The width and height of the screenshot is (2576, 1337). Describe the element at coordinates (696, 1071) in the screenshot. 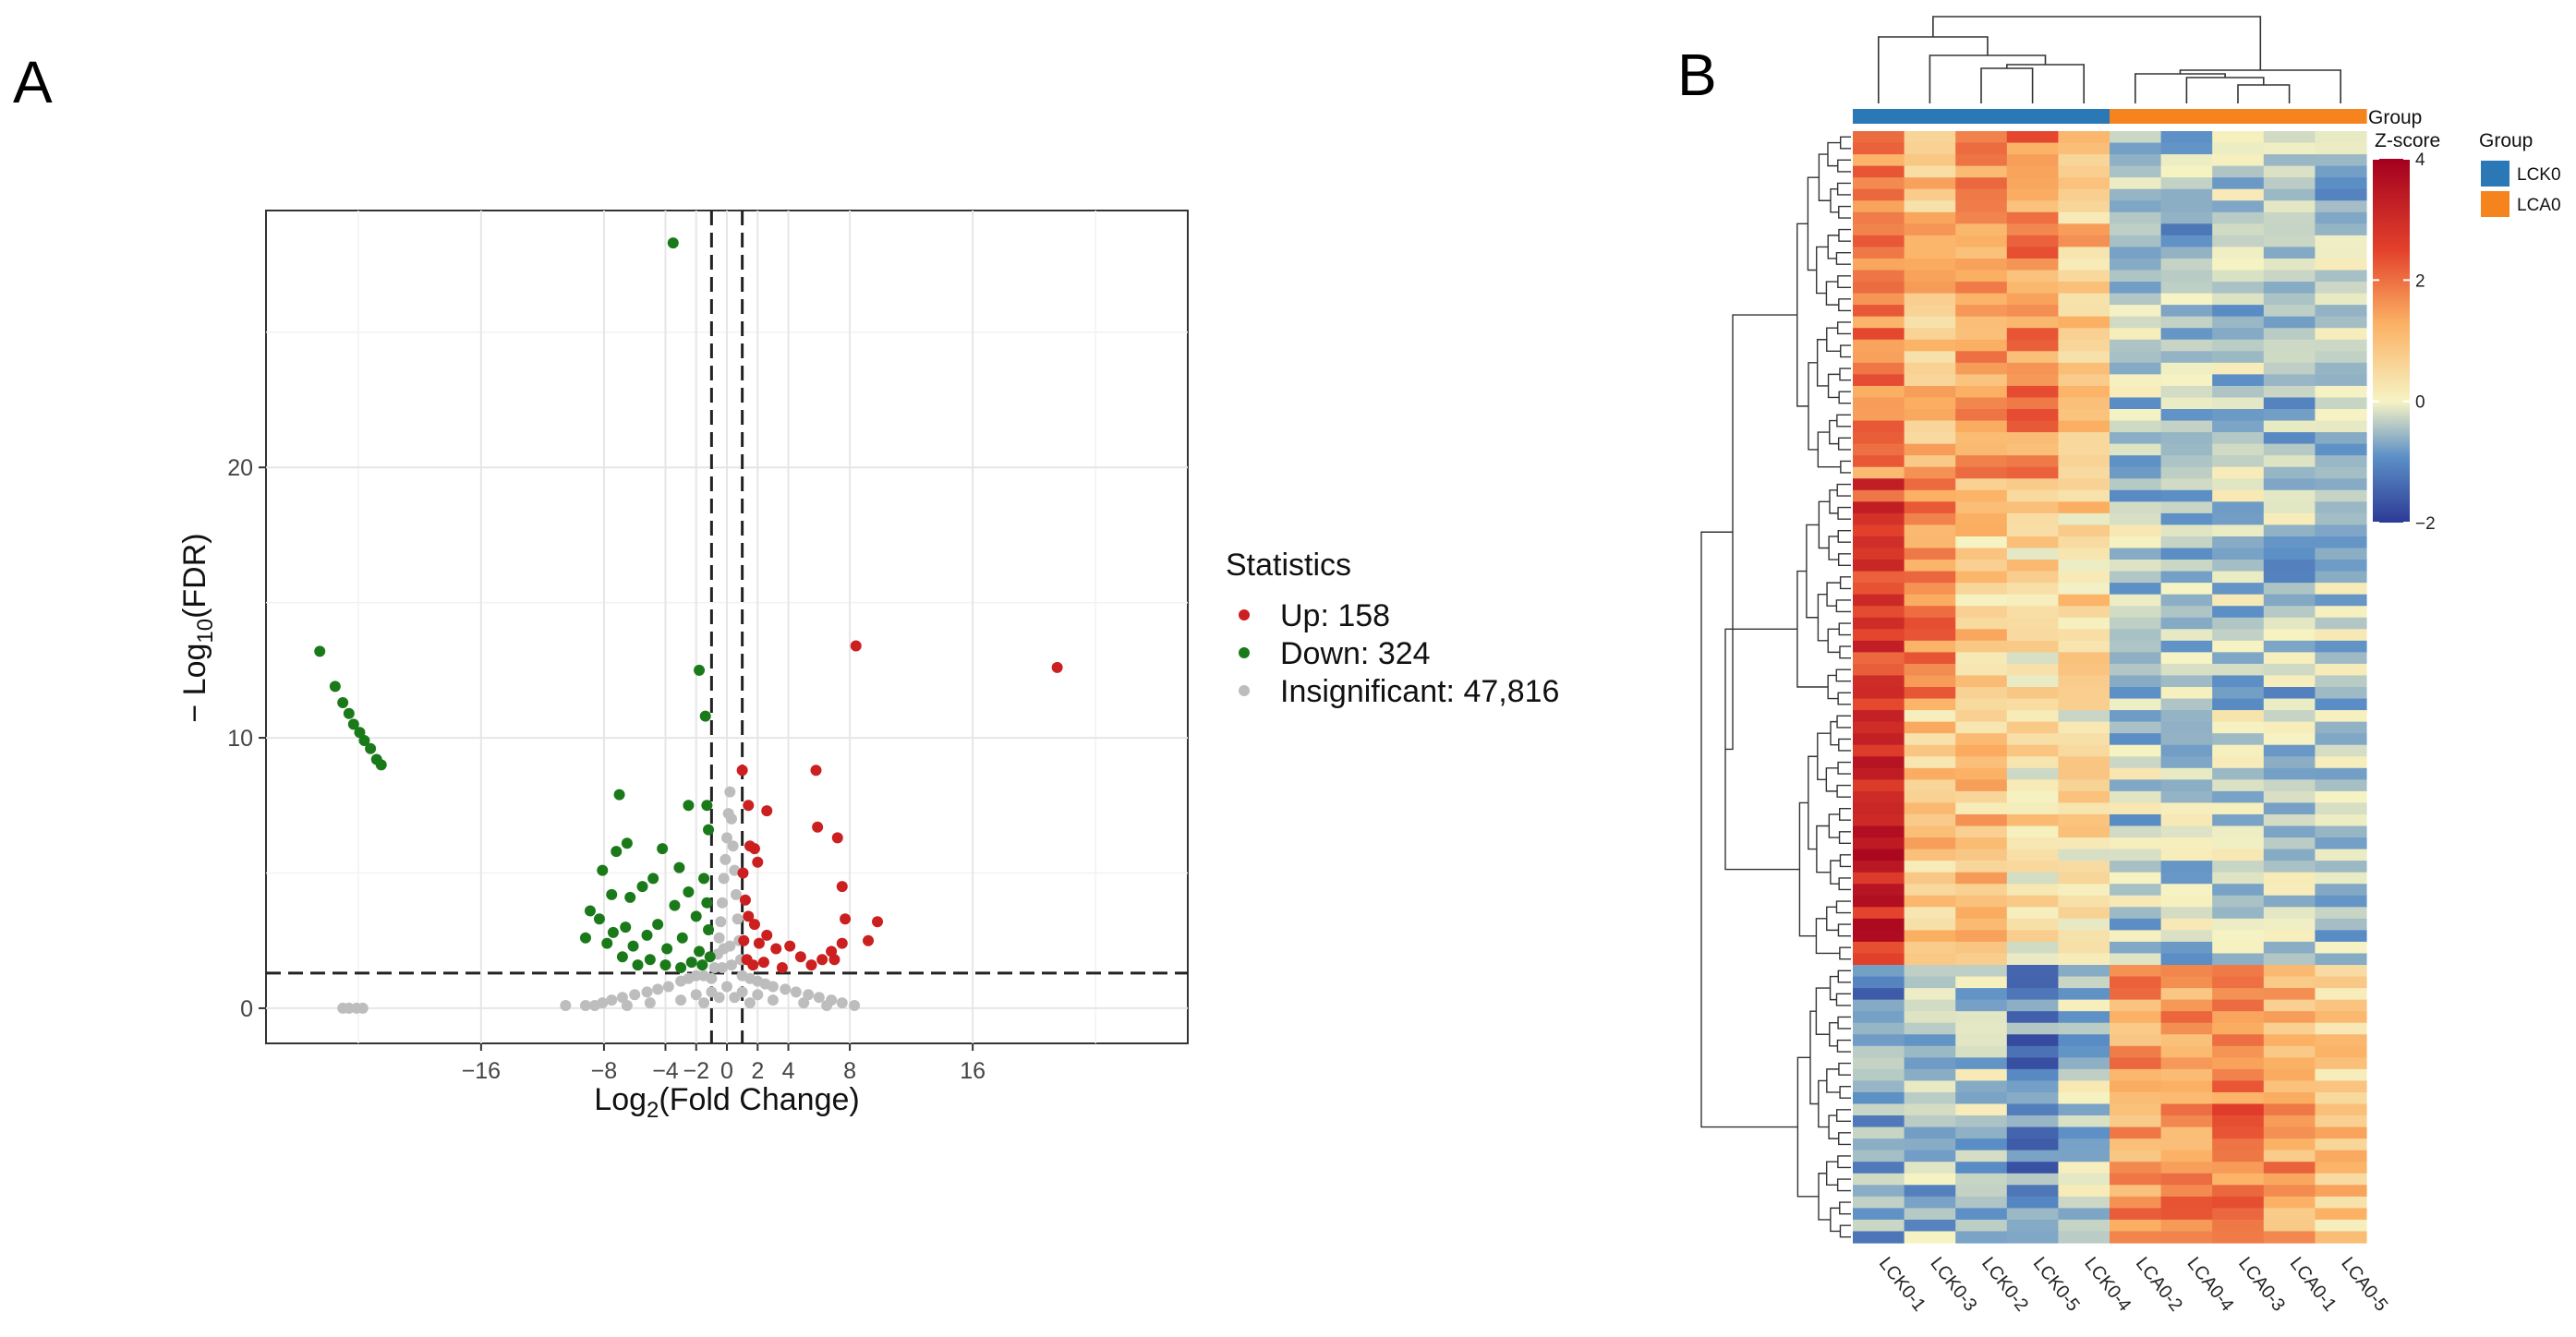

I see `x-tick-label: −2` at that location.